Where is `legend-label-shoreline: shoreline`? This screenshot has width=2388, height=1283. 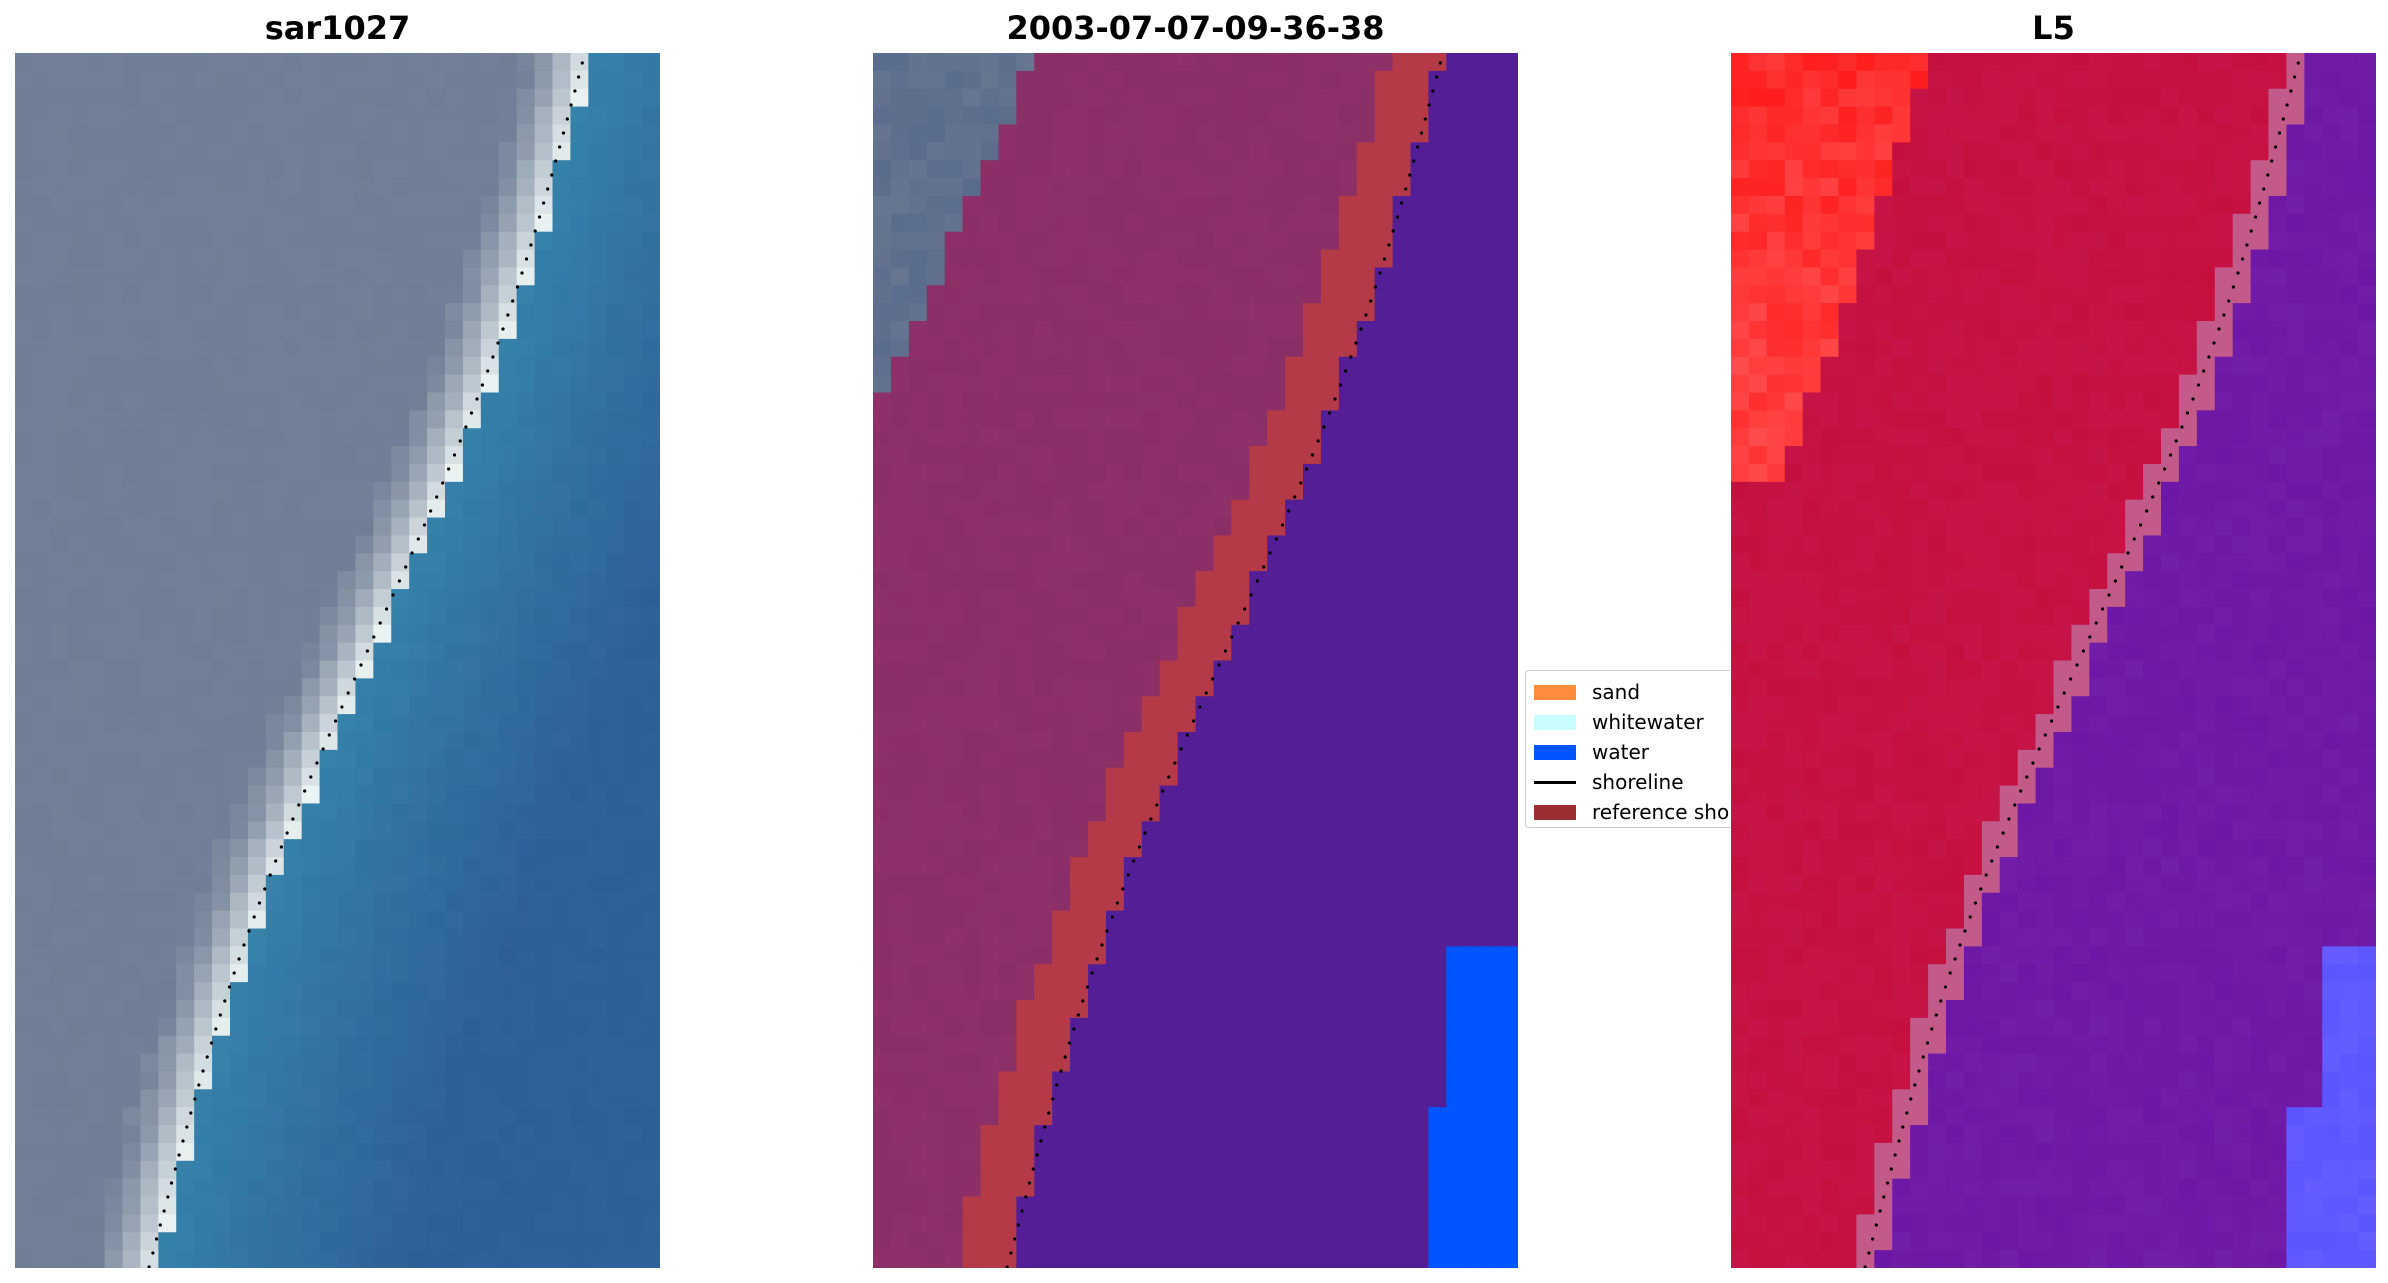
legend-label-shoreline: shoreline is located at coordinates (1638, 782).